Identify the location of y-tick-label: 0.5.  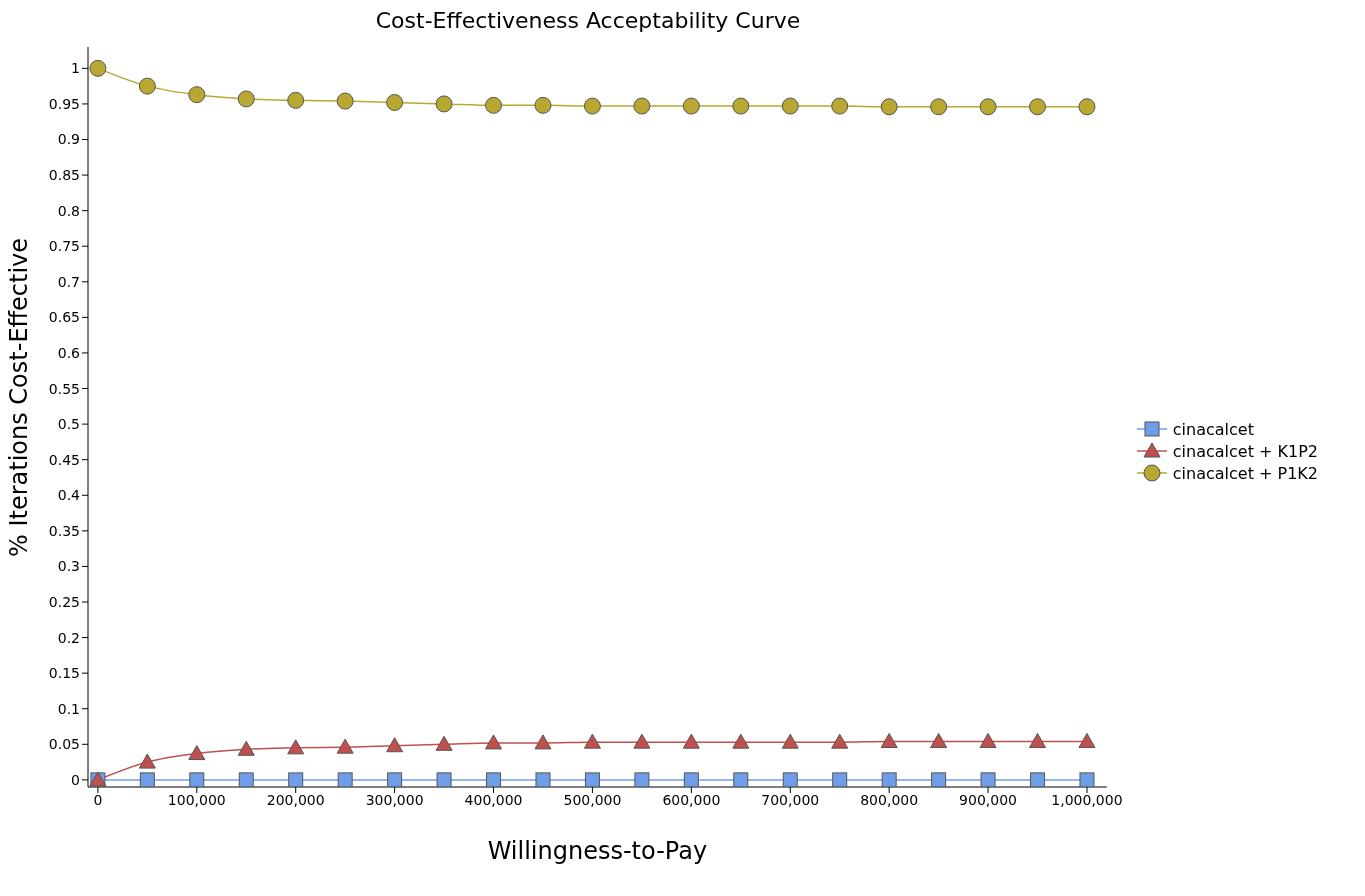
(68, 424).